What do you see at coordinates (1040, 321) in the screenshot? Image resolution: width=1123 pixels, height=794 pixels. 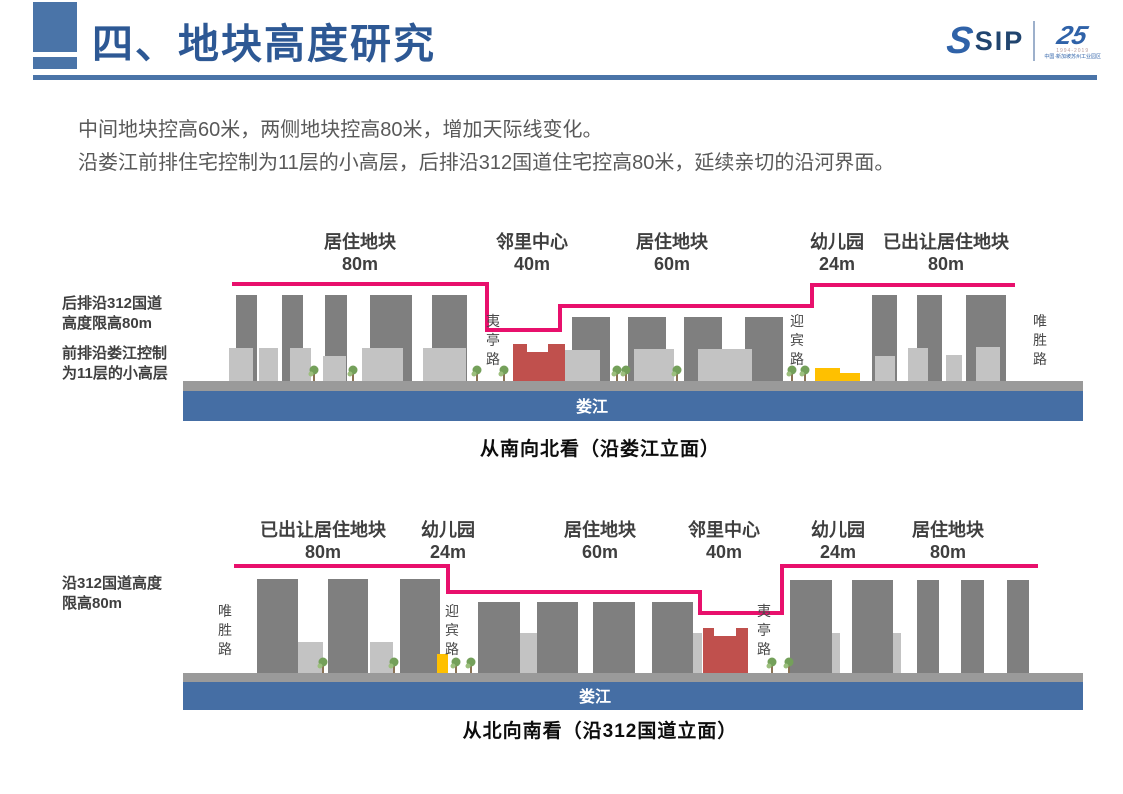 I see `road-label-char: 唯` at bounding box center [1040, 321].